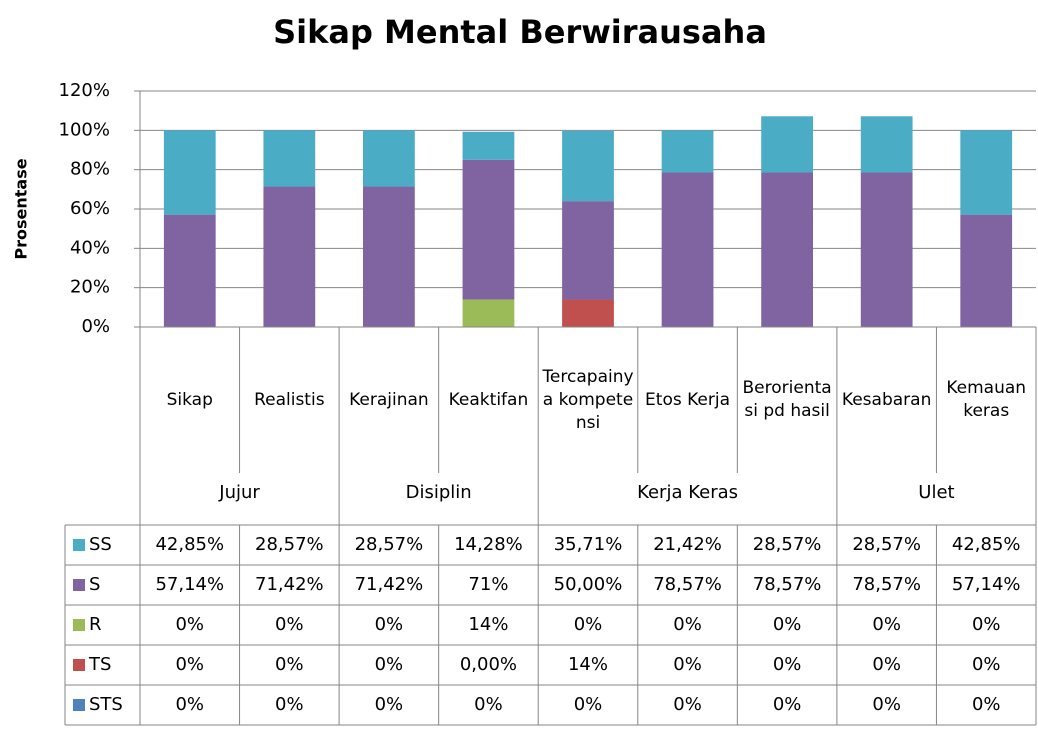 This screenshot has height=744, width=1038. I want to click on table-value: 78,57%, so click(687, 584).